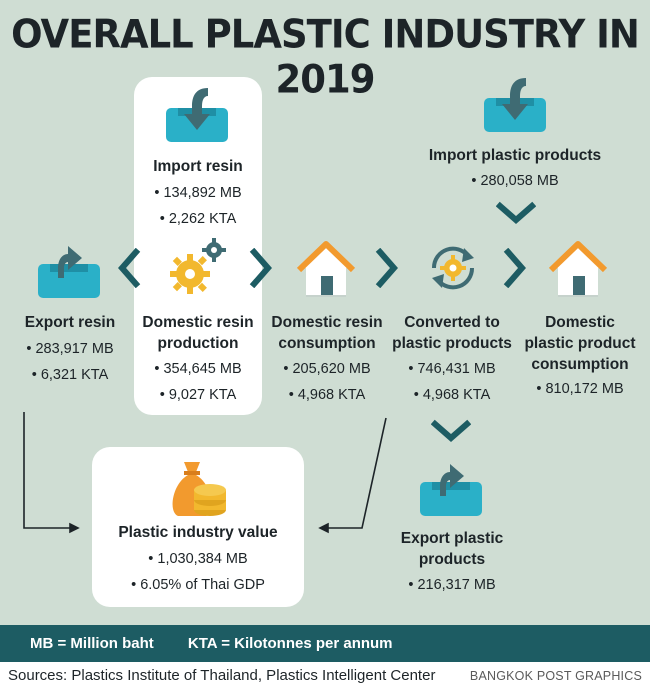  I want to click on import-resin-label: Import resin, so click(198, 166).